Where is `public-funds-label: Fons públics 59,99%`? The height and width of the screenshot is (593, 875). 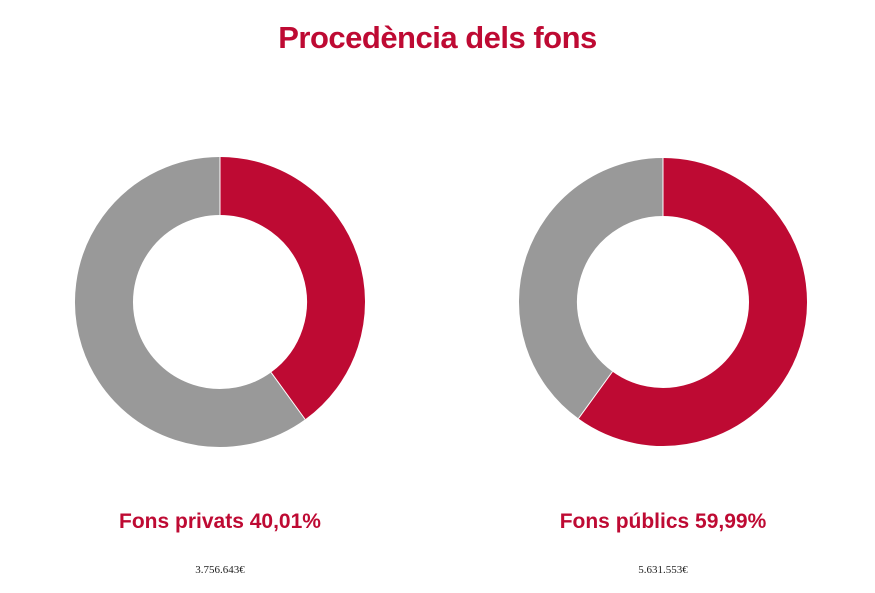 public-funds-label: Fons públics 59,99% is located at coordinates (663, 521).